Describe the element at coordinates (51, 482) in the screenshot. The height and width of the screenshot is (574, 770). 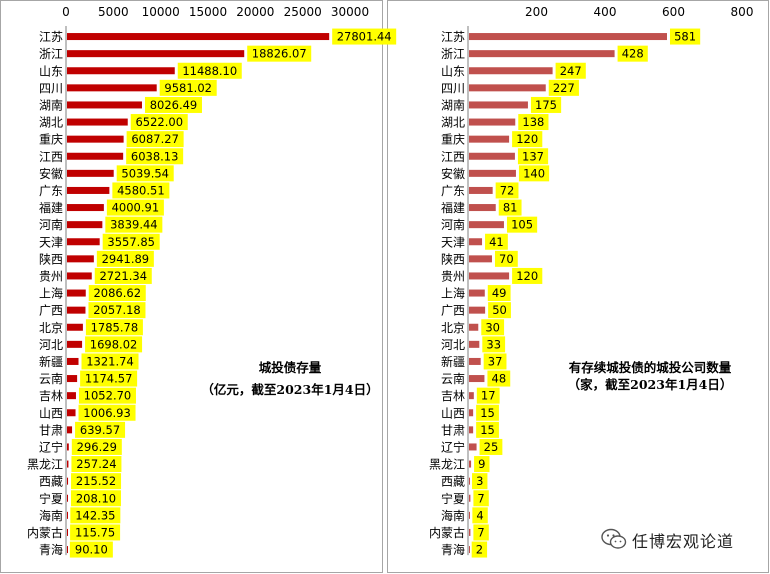
I see `category-label: 西藏` at that location.